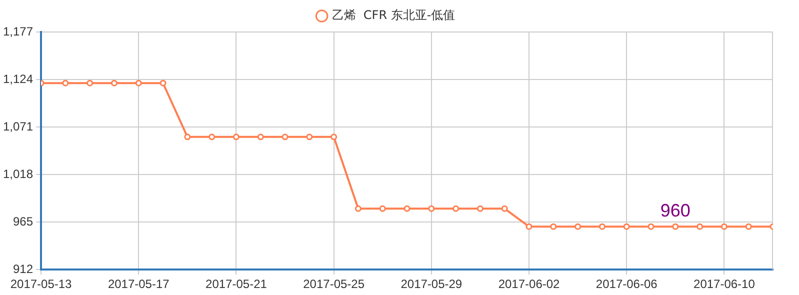 The height and width of the screenshot is (295, 799). Describe the element at coordinates (725, 284) in the screenshot. I see `x-tick-label: 2017-06-10` at that location.